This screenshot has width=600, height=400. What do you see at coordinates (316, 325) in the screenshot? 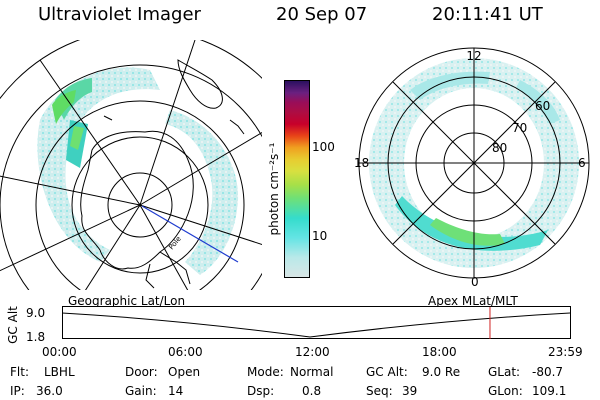
I see `altitude-curve` at bounding box center [316, 325].